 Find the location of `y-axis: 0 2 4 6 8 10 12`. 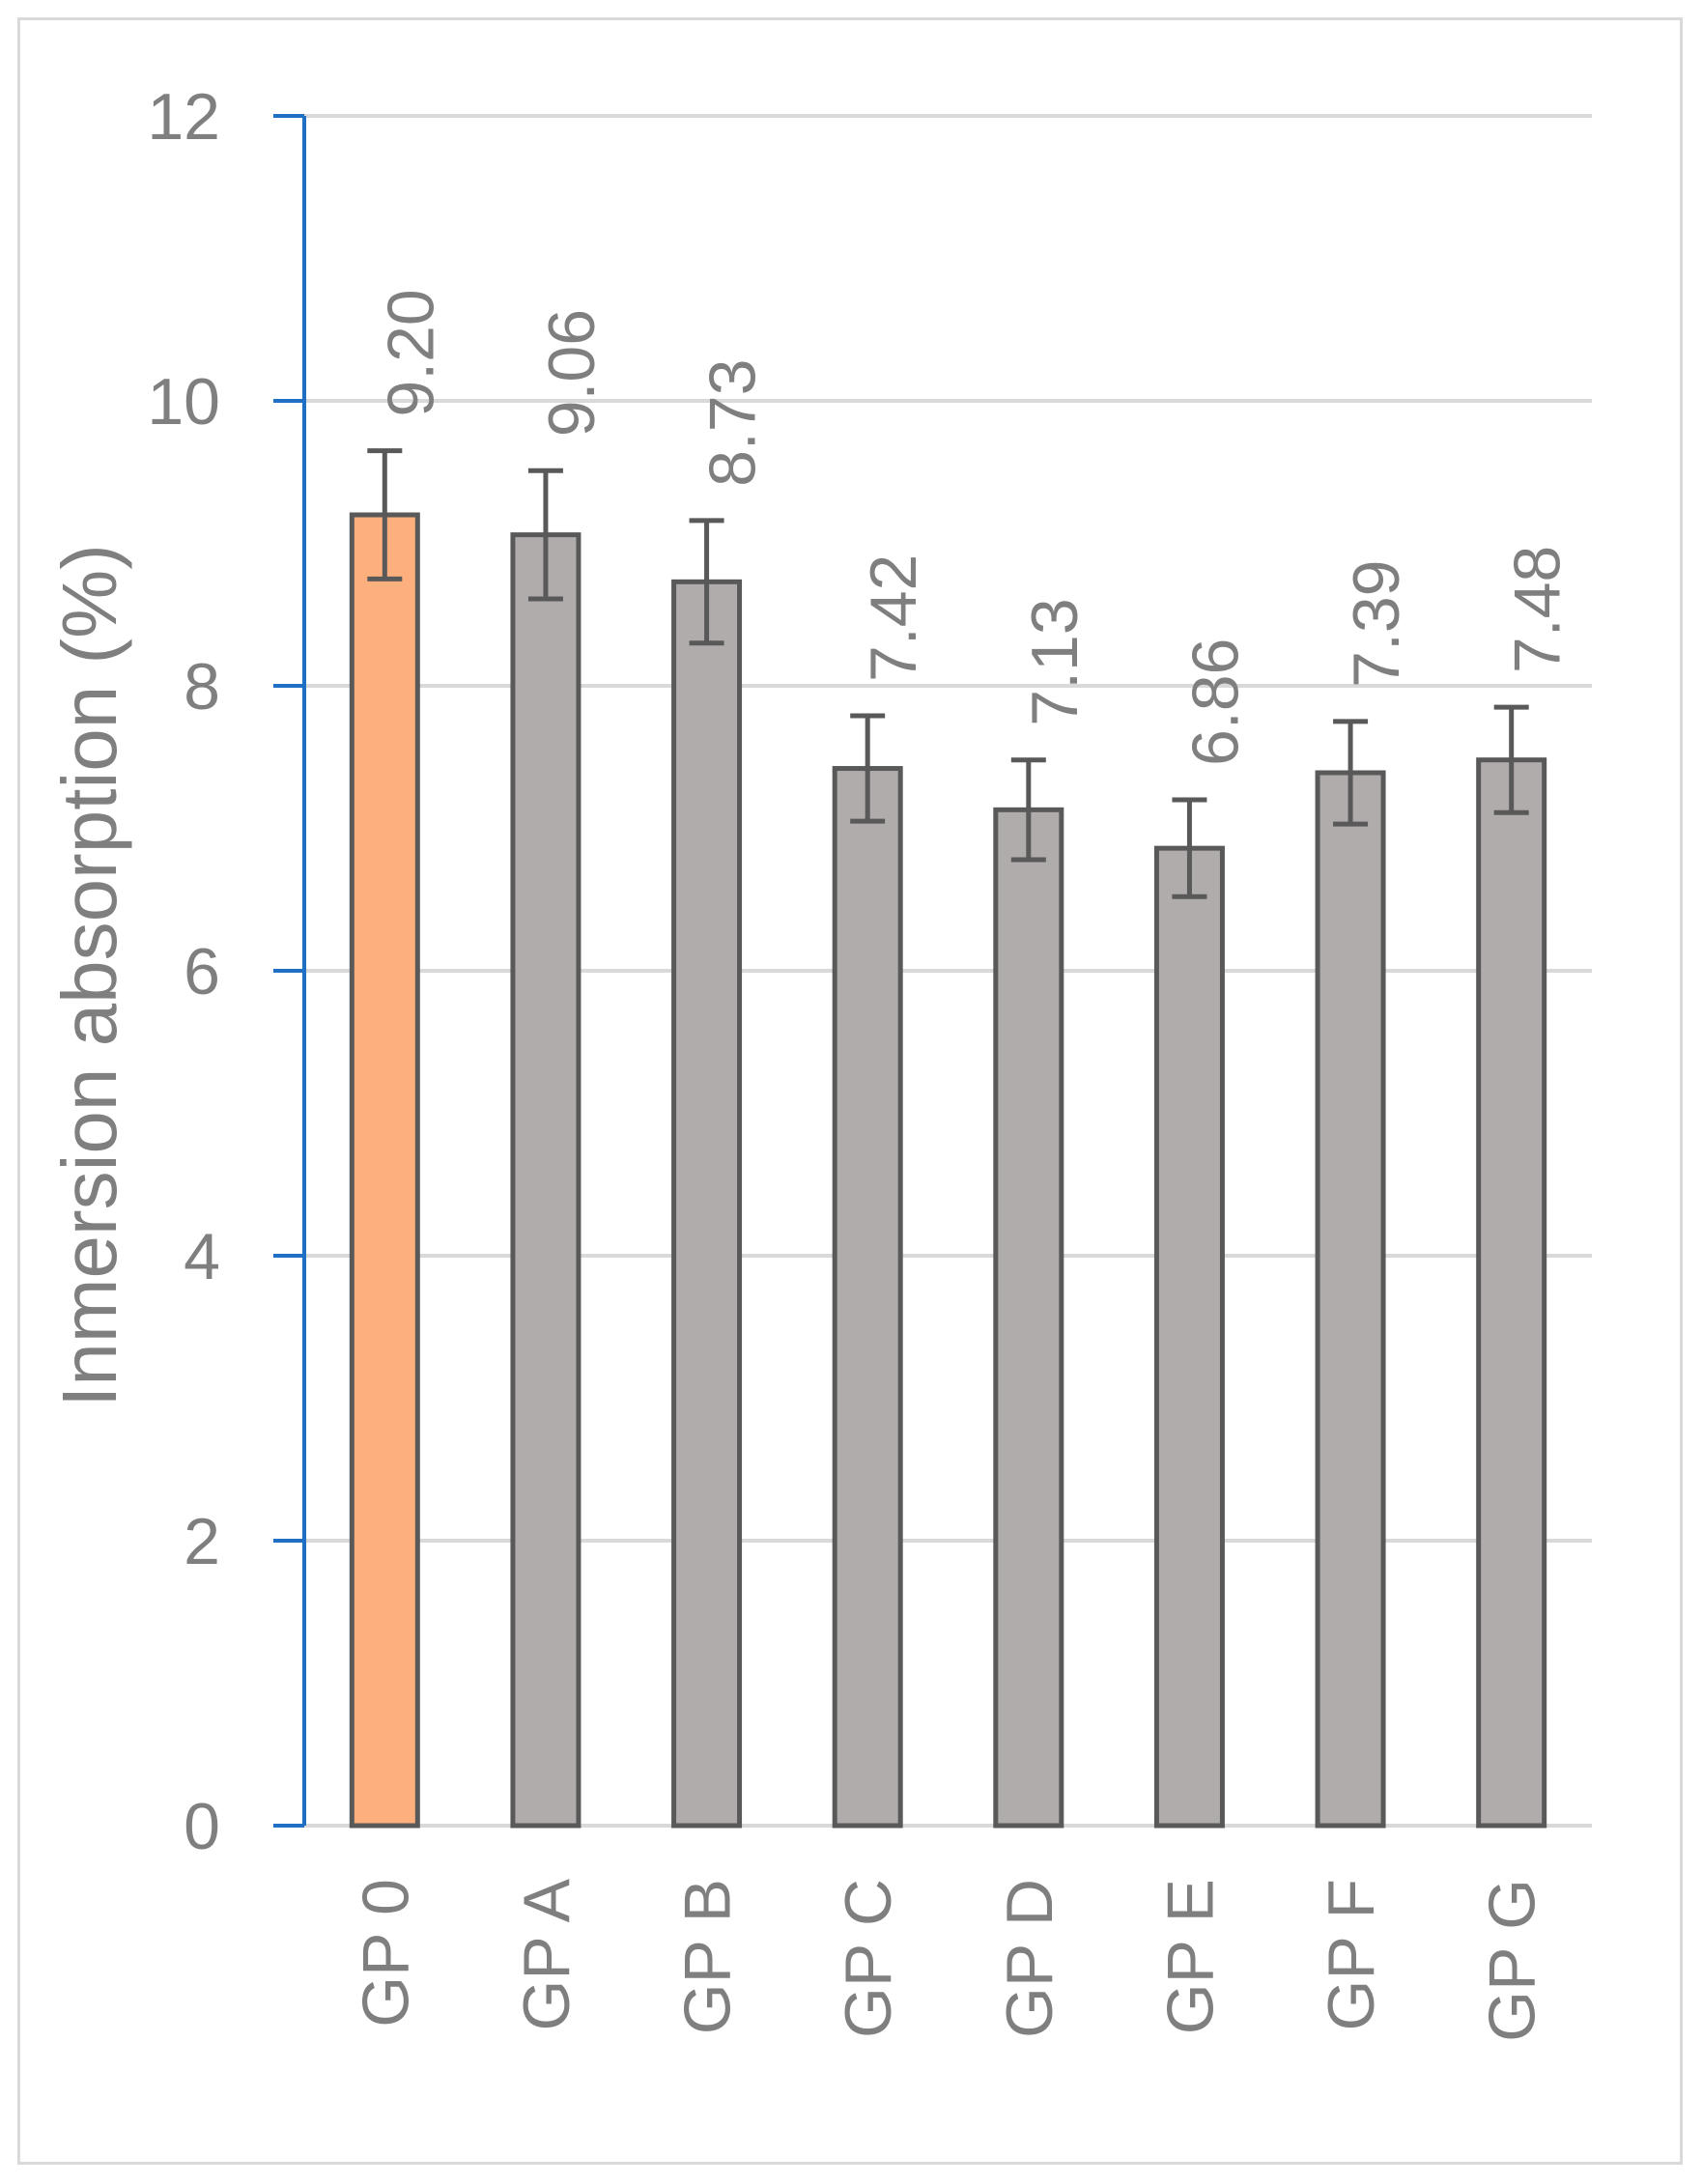

y-axis: 0 2 4 6 8 10 12 is located at coordinates (226, 972).